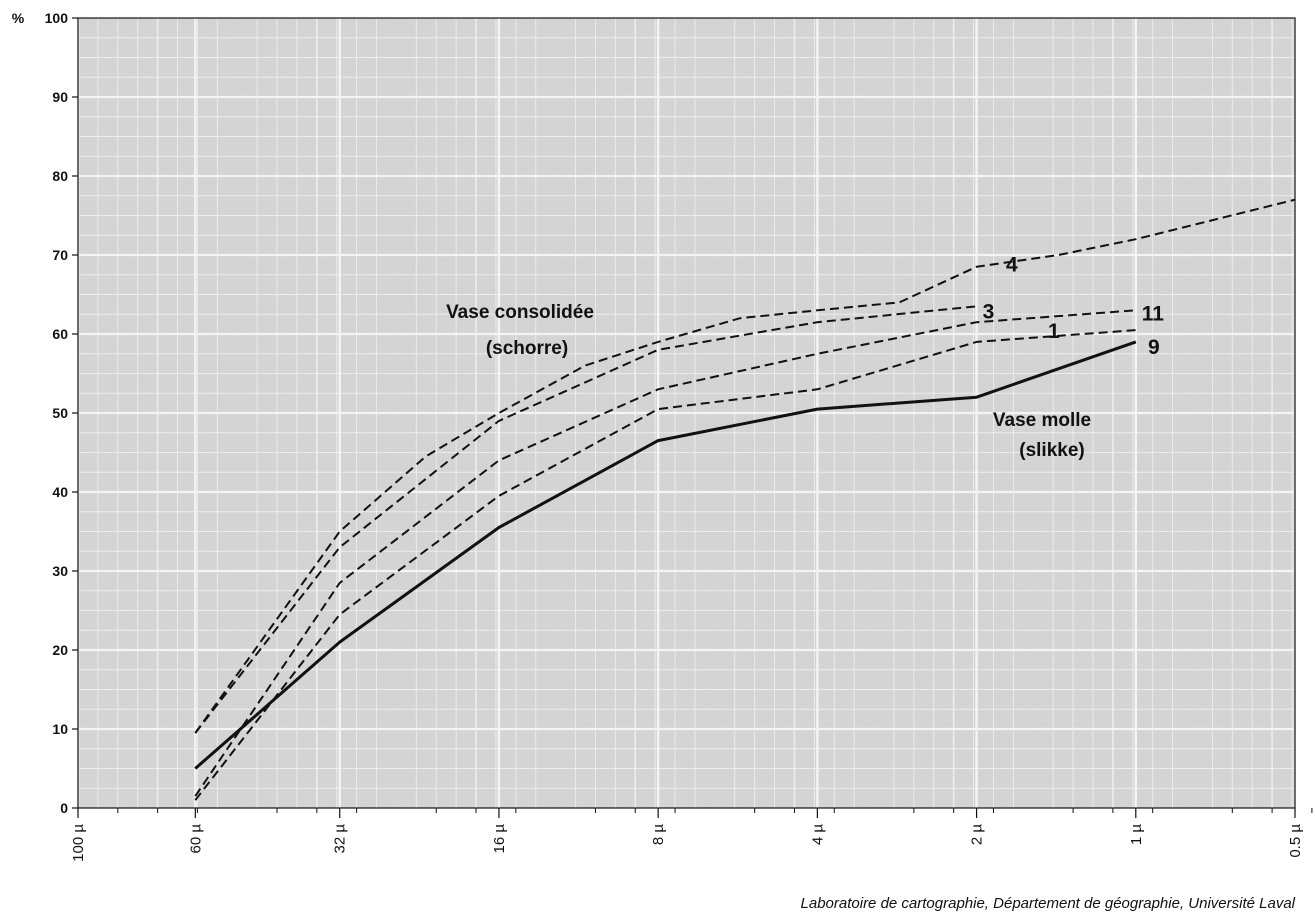  I want to click on y-tick-label: 70, so click(60, 255).